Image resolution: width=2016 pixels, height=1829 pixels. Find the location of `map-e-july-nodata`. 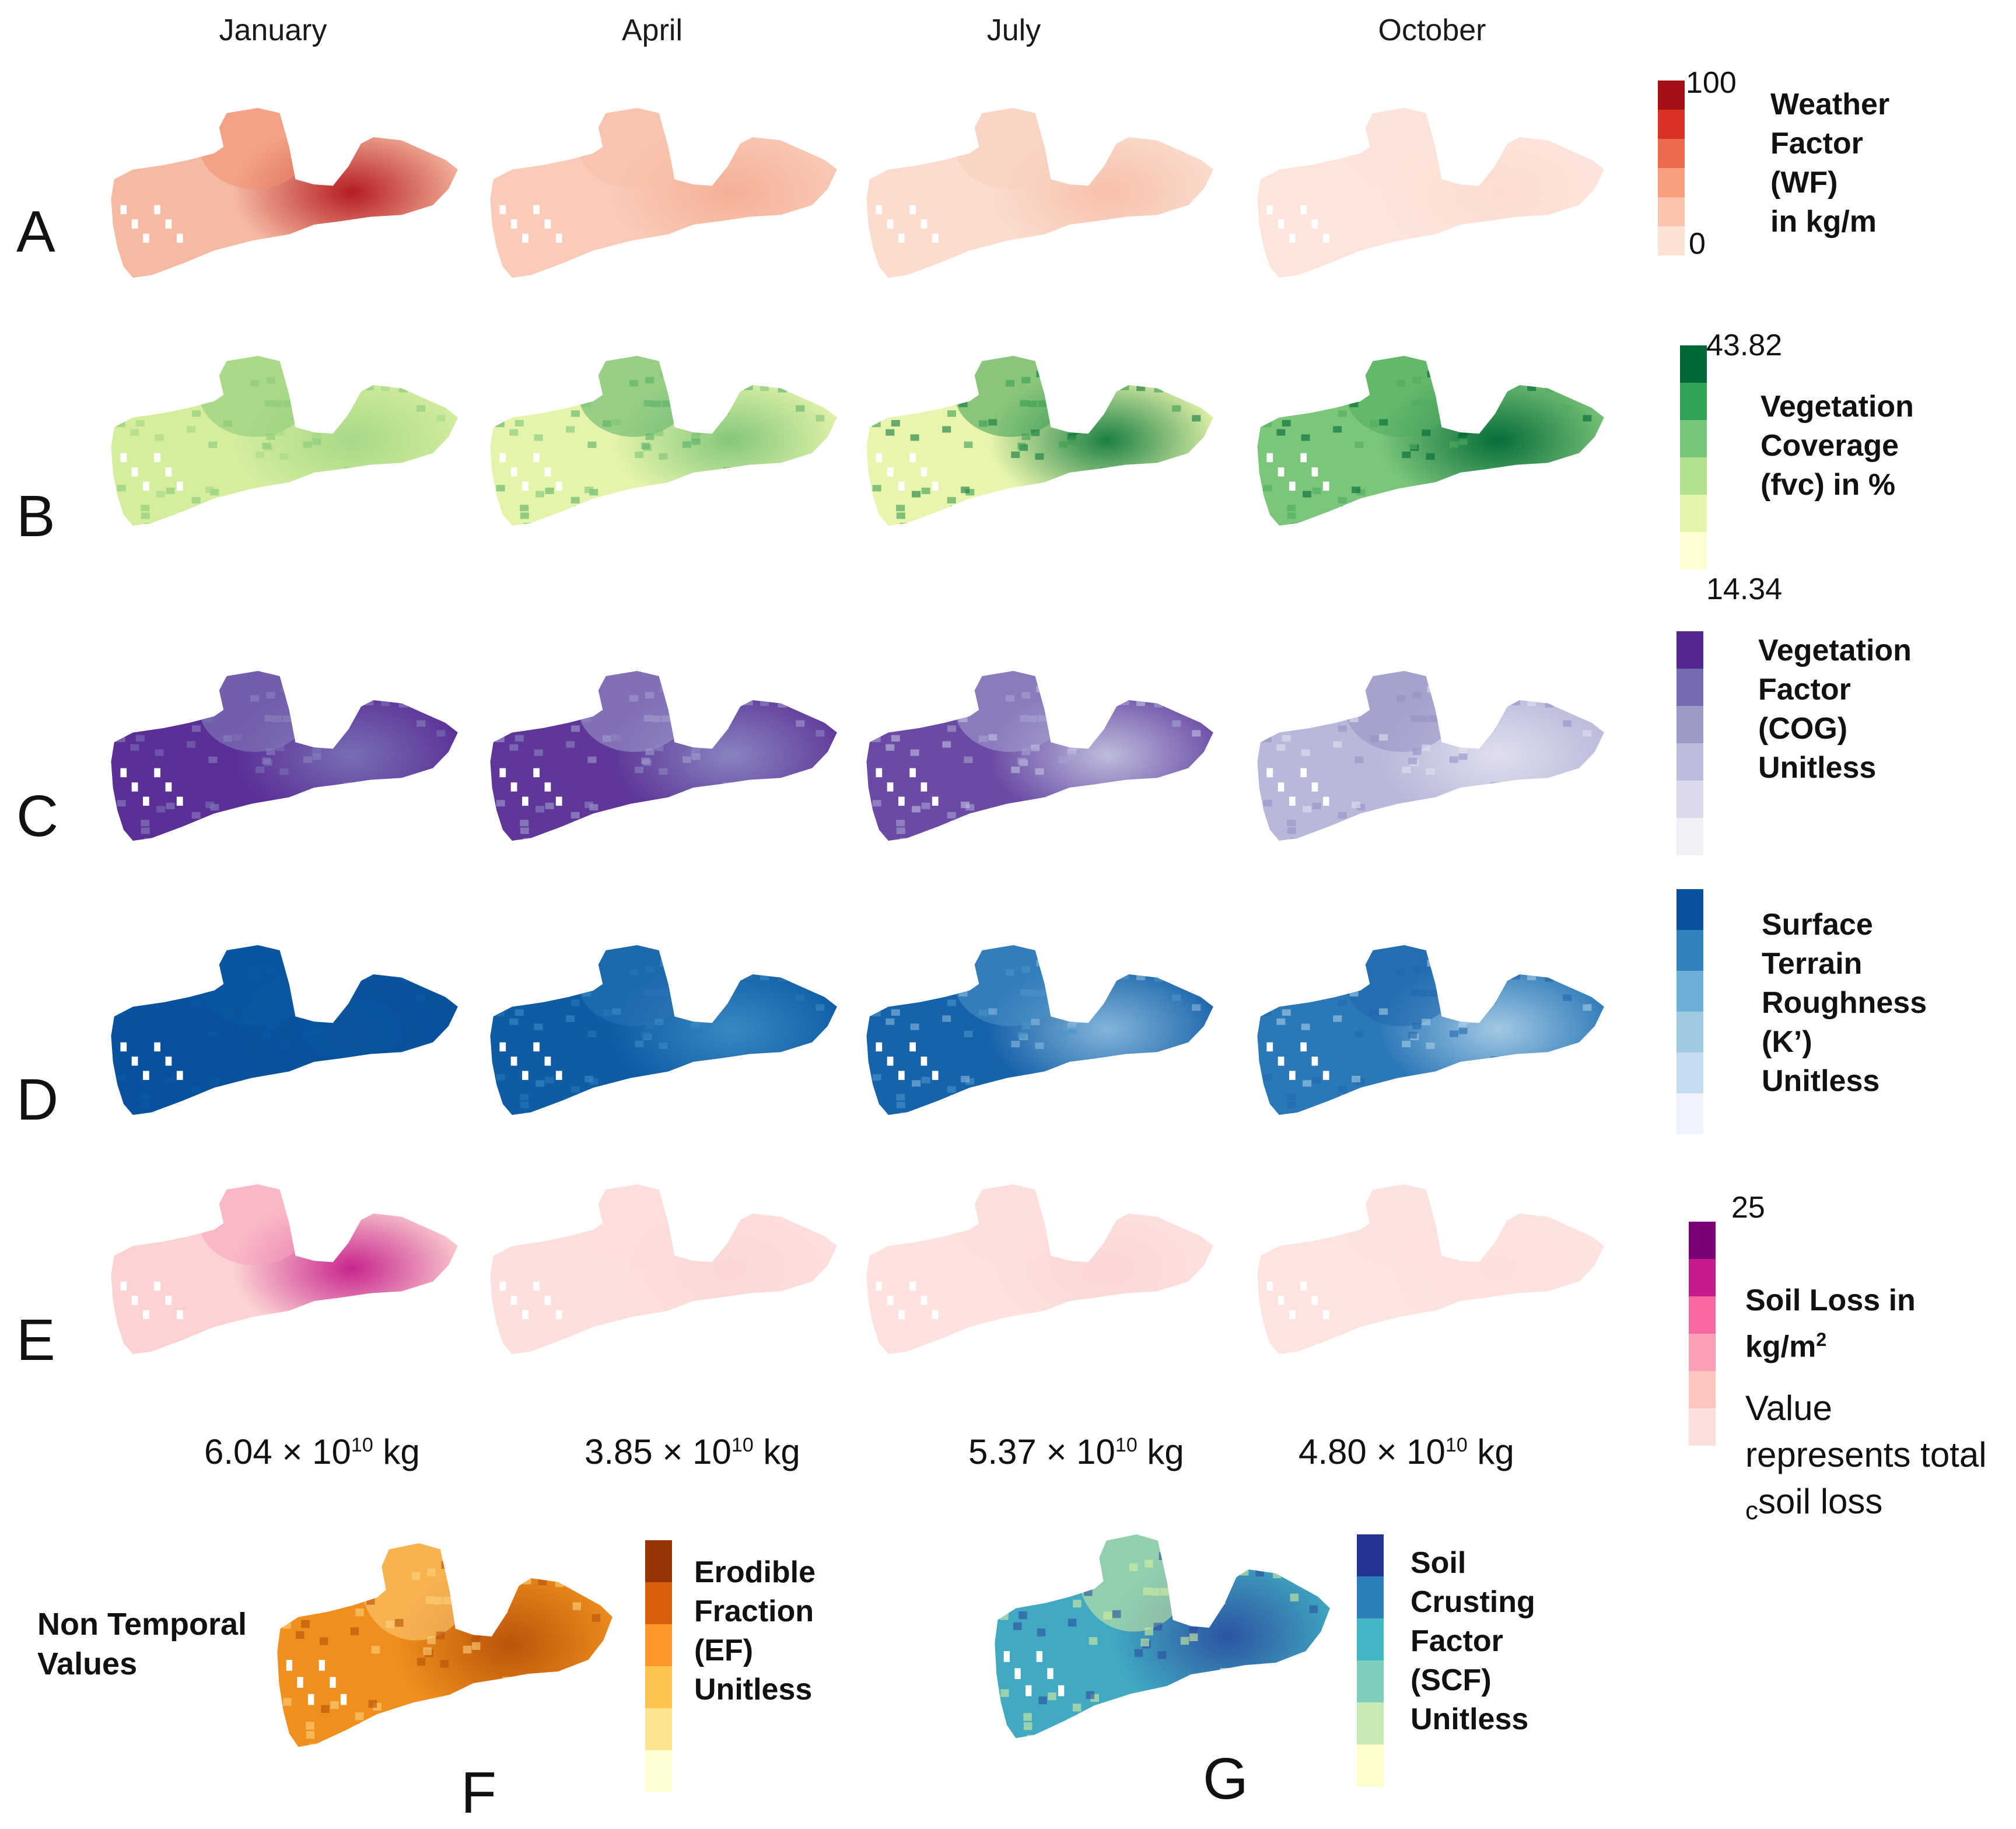

map-e-july-nodata is located at coordinates (912, 1286).